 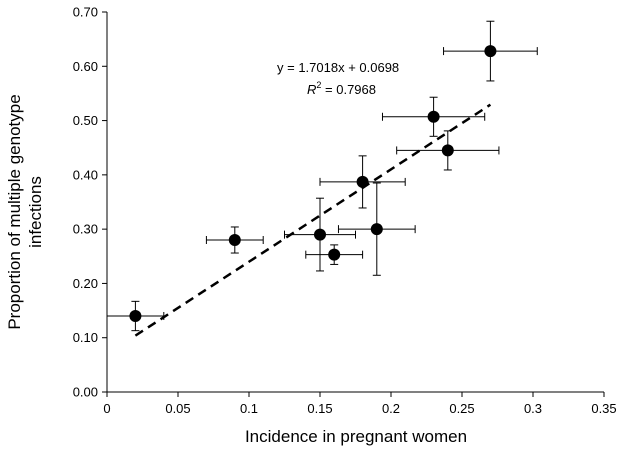 What do you see at coordinates (35, 212) in the screenshot?
I see `y-axis-title-line-2: infections` at bounding box center [35, 212].